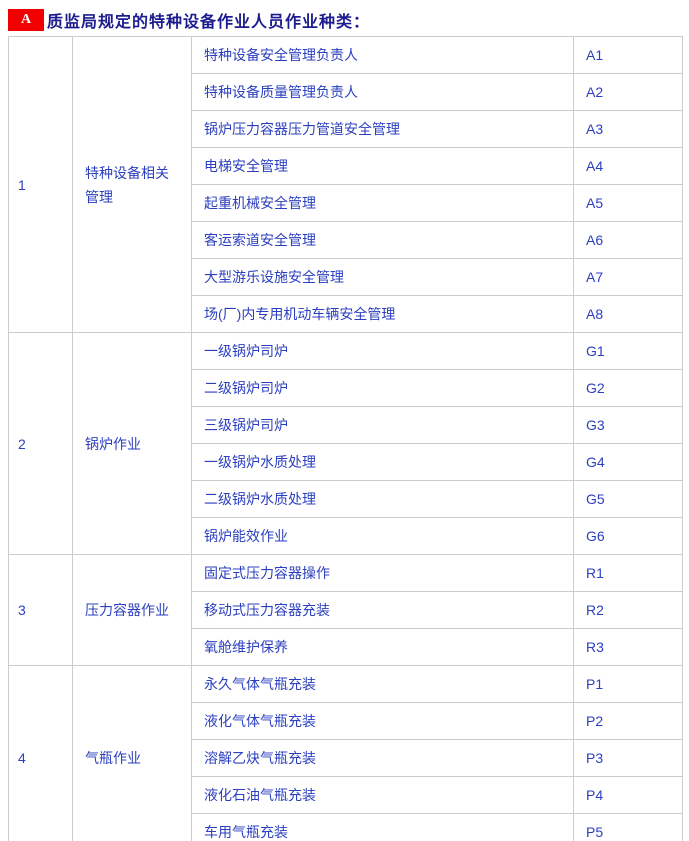 Image resolution: width=689 pixels, height=841 pixels. Describe the element at coordinates (382, 536) in the screenshot. I see `job-name-cell: 锅炉能效作业` at that location.